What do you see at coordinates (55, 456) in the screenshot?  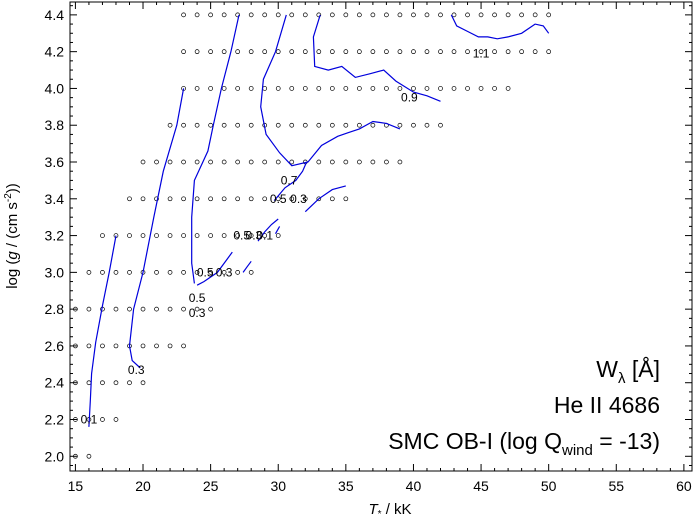 I see `y-tick-label: 2.0` at bounding box center [55, 456].